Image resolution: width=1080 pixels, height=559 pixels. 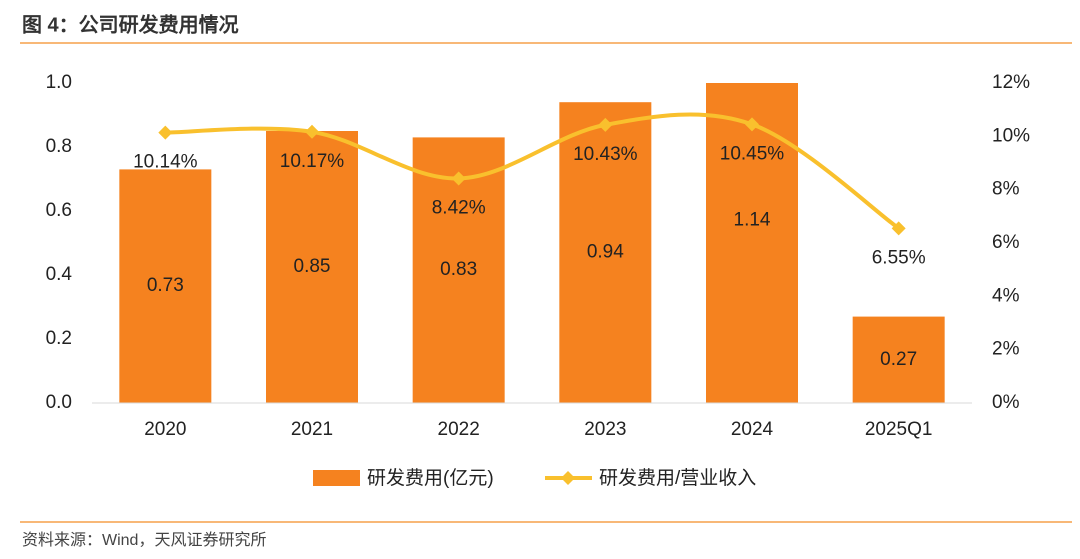 I want to click on legend-label: 研发费用/营业收入, so click(x=677, y=478).